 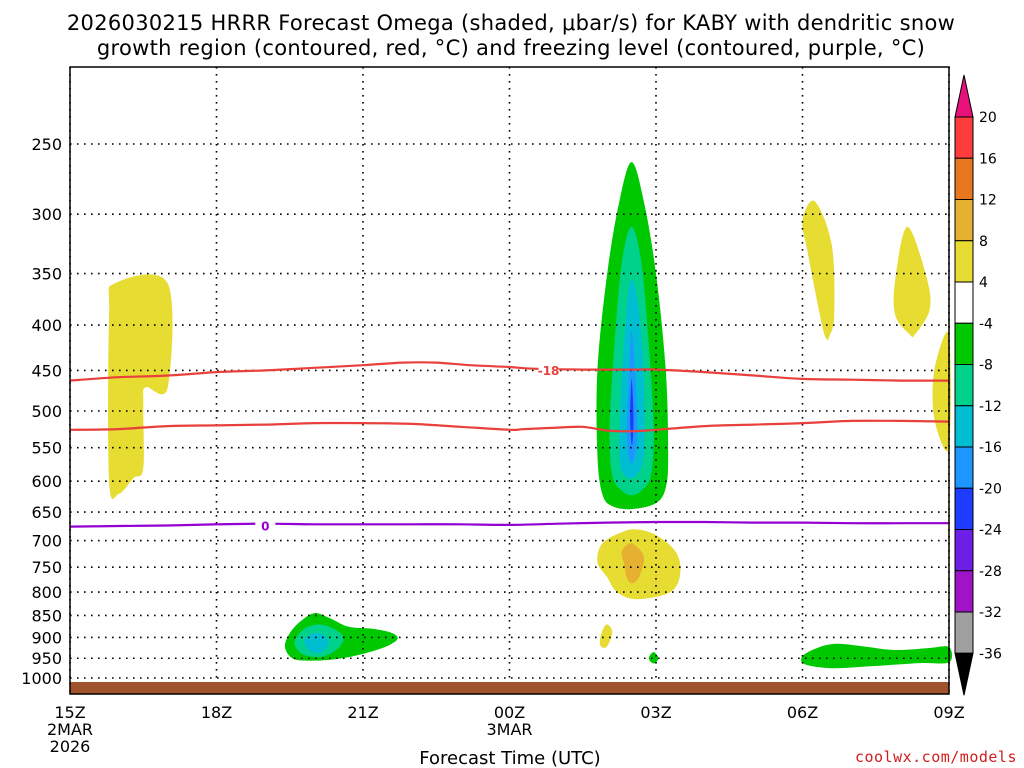 What do you see at coordinates (990, 654) in the screenshot?
I see `colorbar-label: -36` at bounding box center [990, 654].